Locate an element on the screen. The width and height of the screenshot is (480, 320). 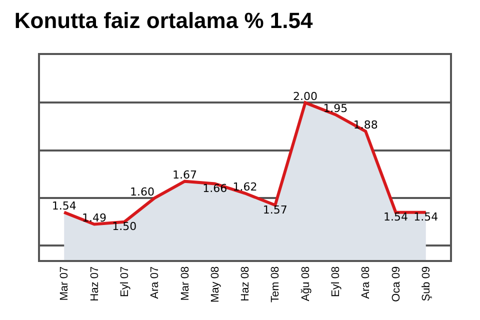
x-tick-label: Tem 08 is located at coordinates (276, 284).